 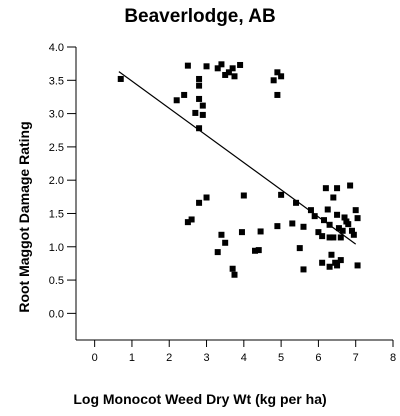 I want to click on y-tick-label: 3.5, so click(x=56, y=81).